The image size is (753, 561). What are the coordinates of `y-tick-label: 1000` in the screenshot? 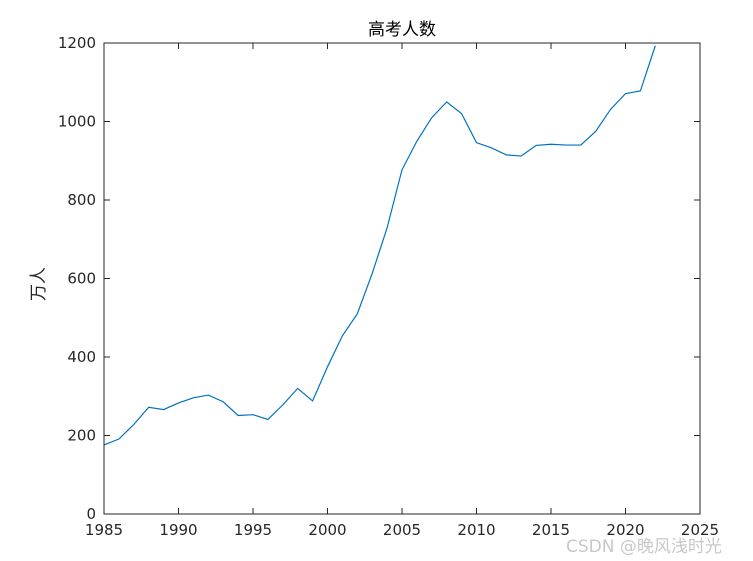 It's located at (77, 122).